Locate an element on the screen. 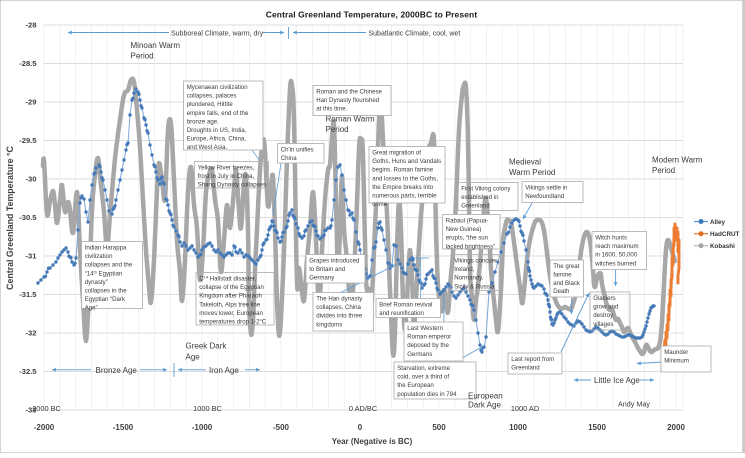 The image size is (745, 458). svg-text: Shang Dynasty collapses. is located at coordinates (233, 185).